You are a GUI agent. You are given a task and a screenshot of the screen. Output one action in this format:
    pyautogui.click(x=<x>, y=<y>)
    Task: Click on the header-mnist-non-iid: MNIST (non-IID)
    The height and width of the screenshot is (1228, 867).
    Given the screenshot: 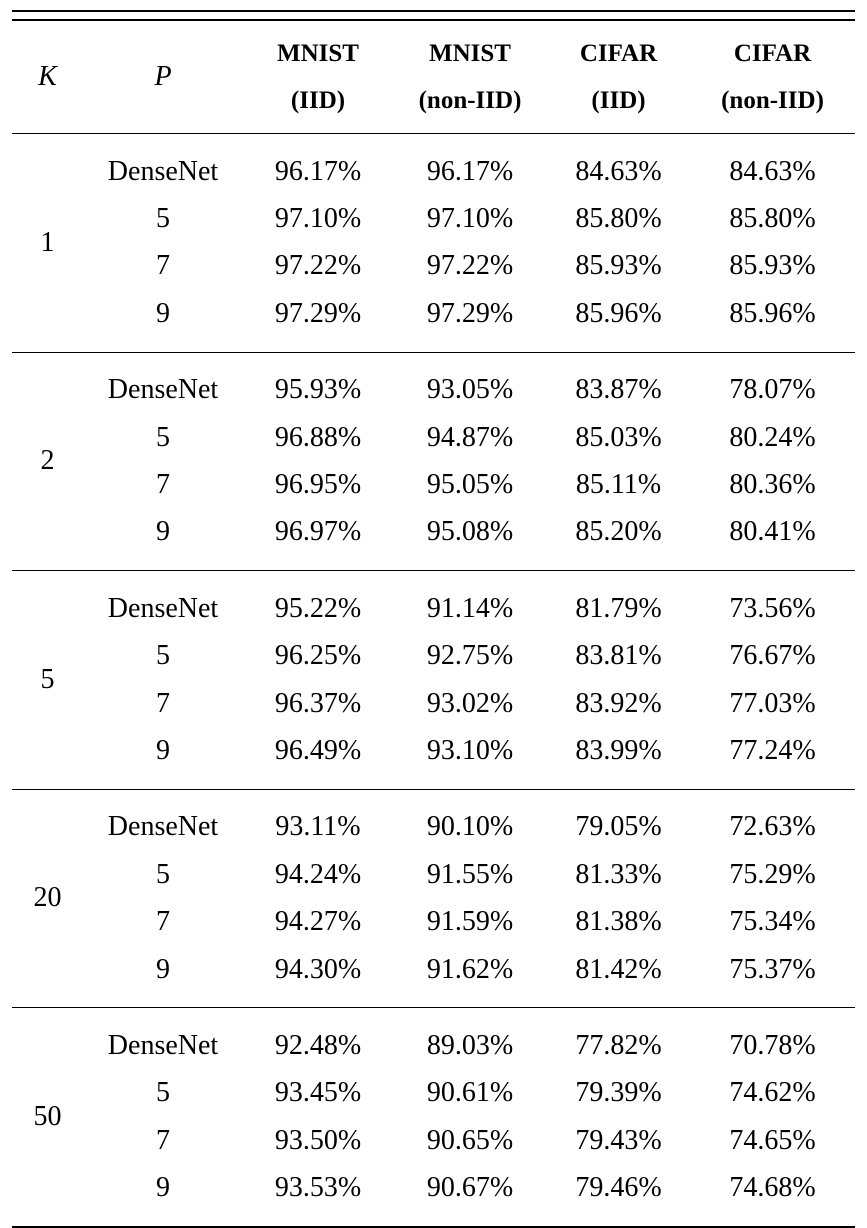 What is the action you would take?
    pyautogui.click(x=470, y=77)
    